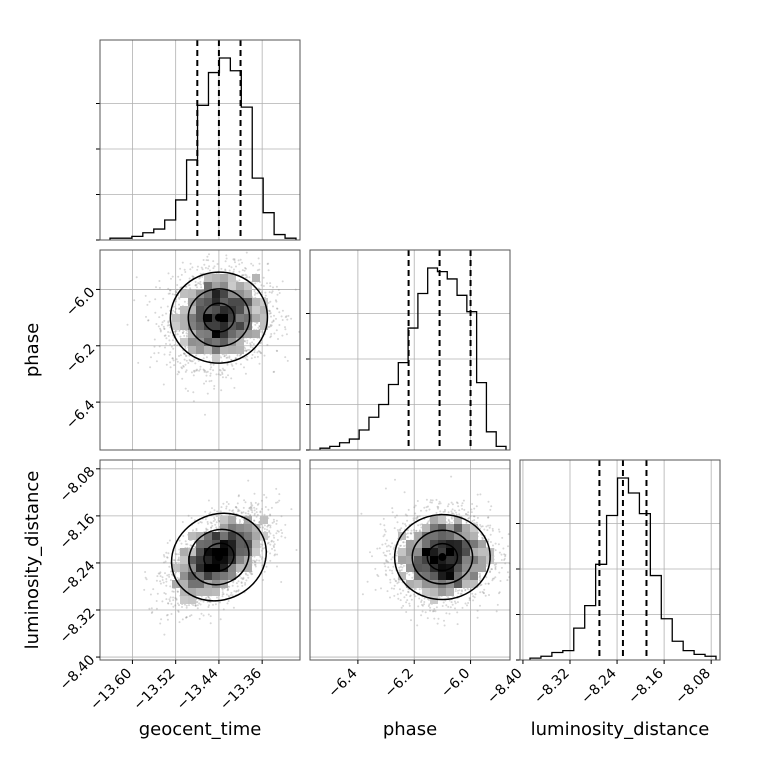  I want to click on hist-phase-frame, so click(410, 350).